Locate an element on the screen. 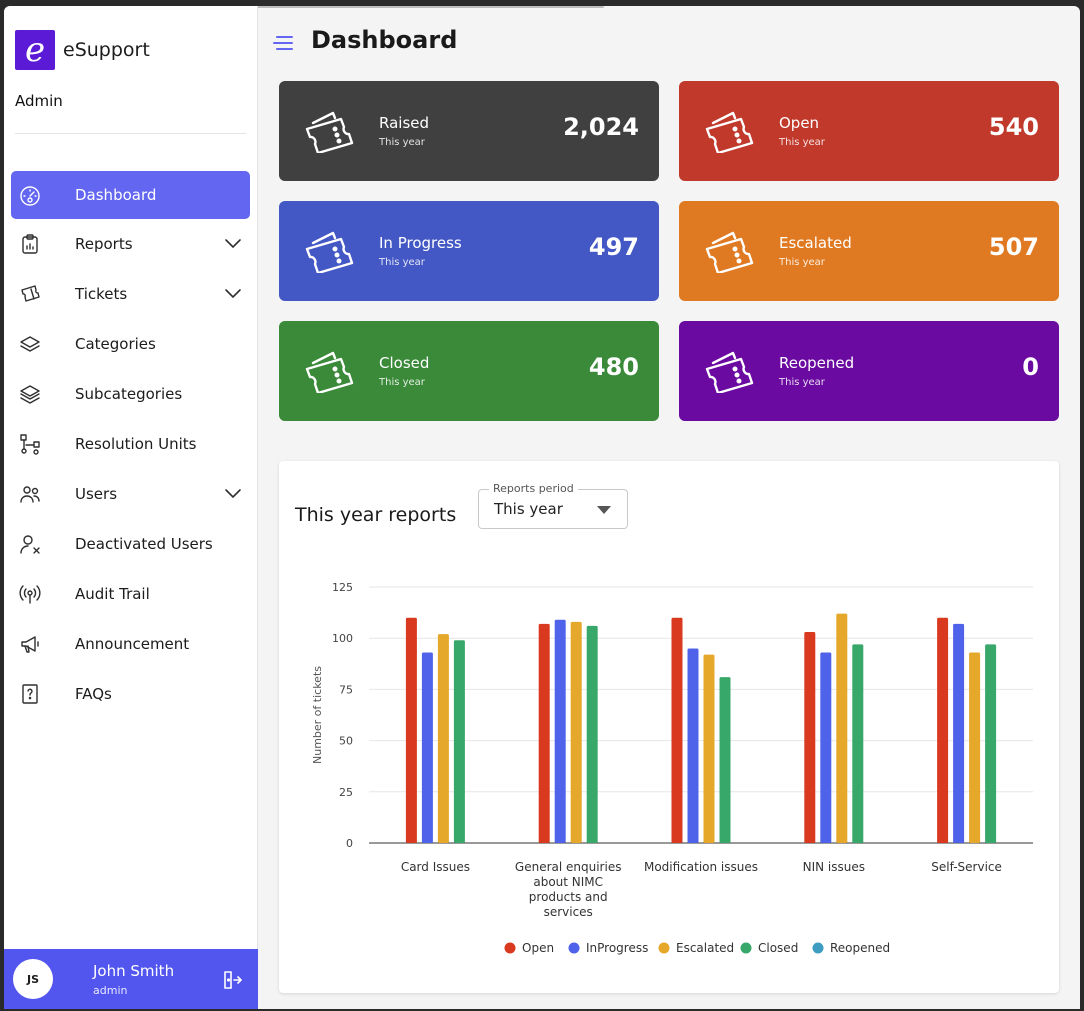  logout-icon is located at coordinates (231, 980).